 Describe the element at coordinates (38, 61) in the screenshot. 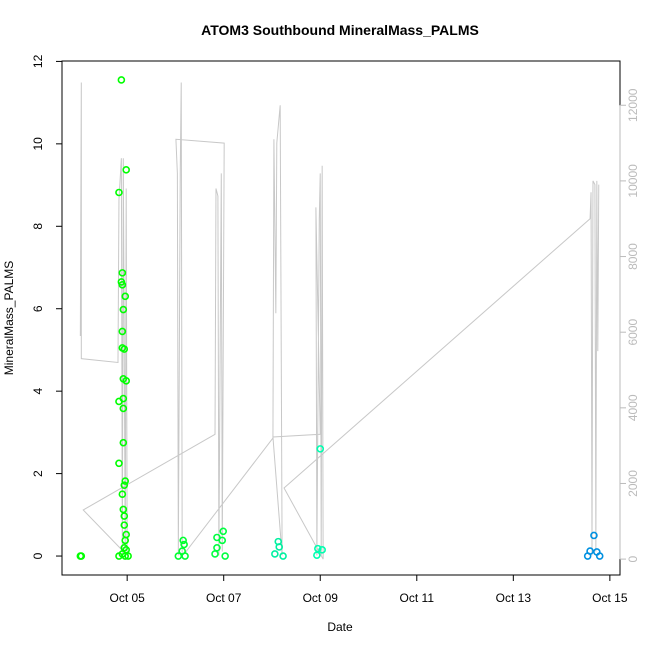

I see `y-tick-label: 12` at that location.